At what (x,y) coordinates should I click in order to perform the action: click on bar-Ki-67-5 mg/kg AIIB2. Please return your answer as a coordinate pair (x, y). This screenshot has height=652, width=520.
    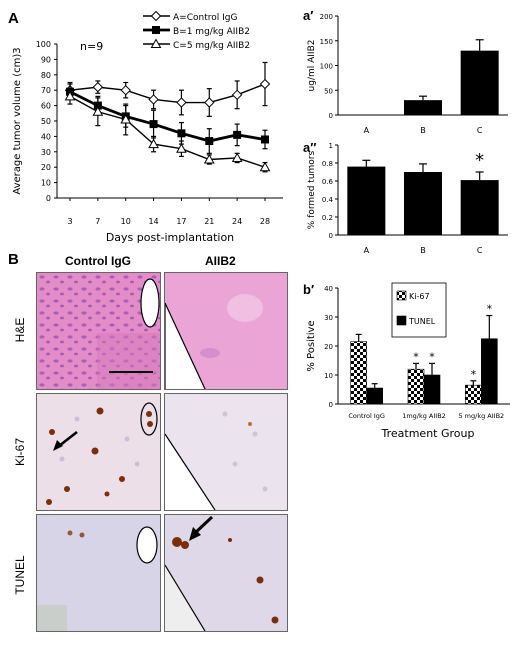
    Looking at the image, I should click on (473, 394).